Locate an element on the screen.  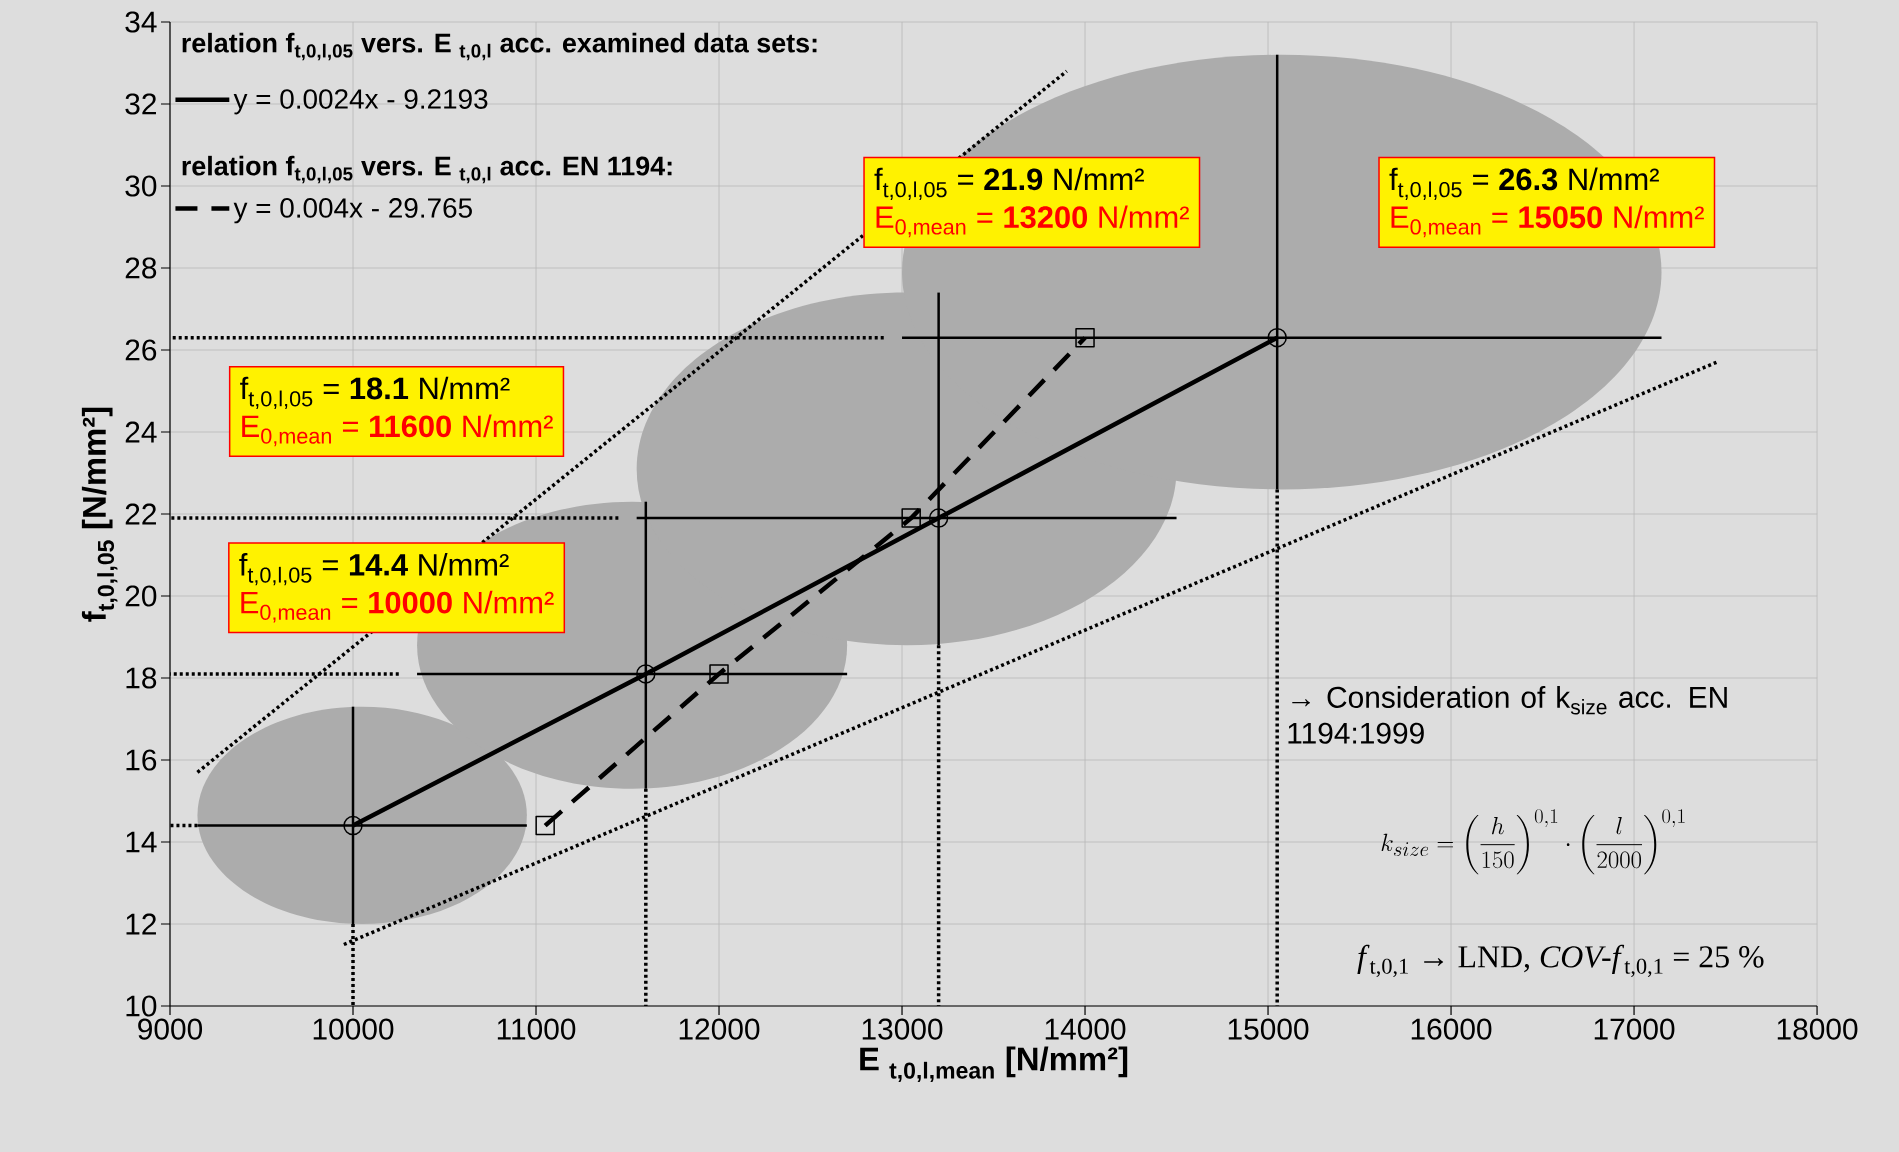
y-tick-label: 24 is located at coordinates (141, 432).